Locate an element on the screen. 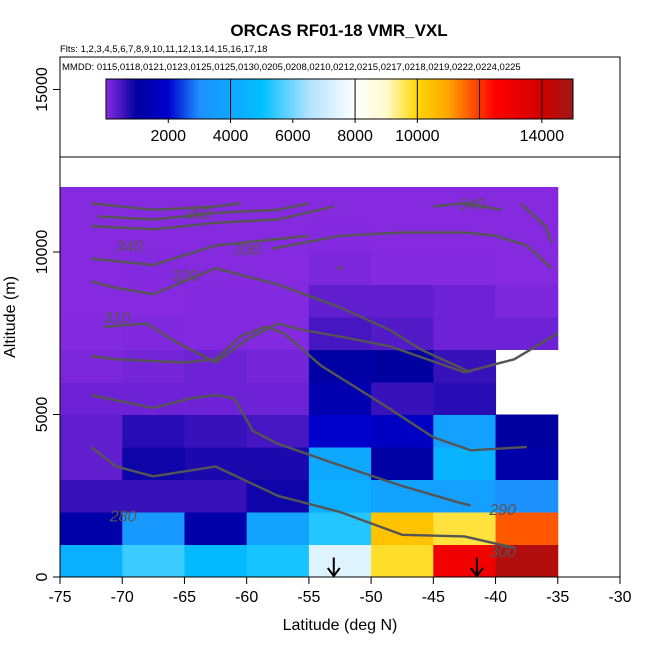 The image size is (650, 650). x-tick-label: -50 is located at coordinates (371, 597).